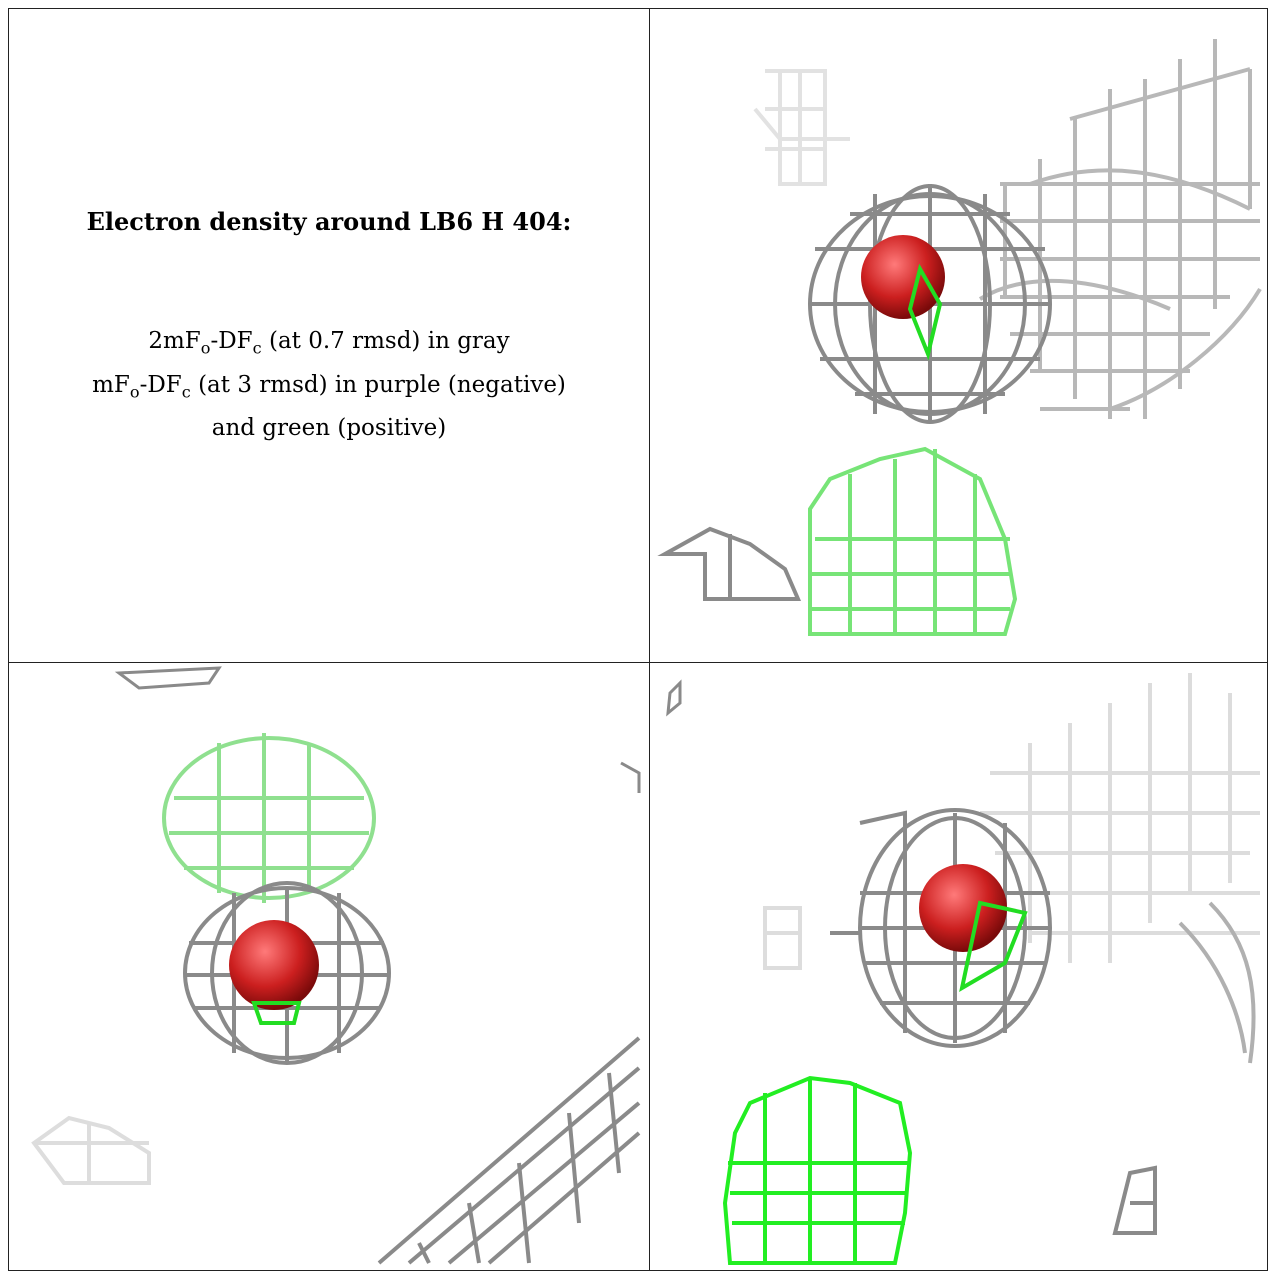 The width and height of the screenshot is (1276, 1279). Describe the element at coordinates (1120, 818) in the screenshot. I see `faint-mesh-large` at that location.